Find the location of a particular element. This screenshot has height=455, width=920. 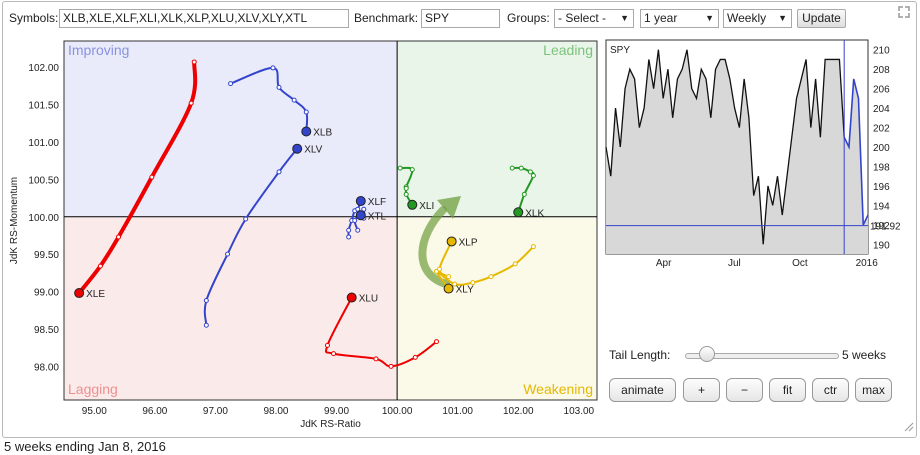

quadrant-label-leading: Leading is located at coordinates (568, 50).